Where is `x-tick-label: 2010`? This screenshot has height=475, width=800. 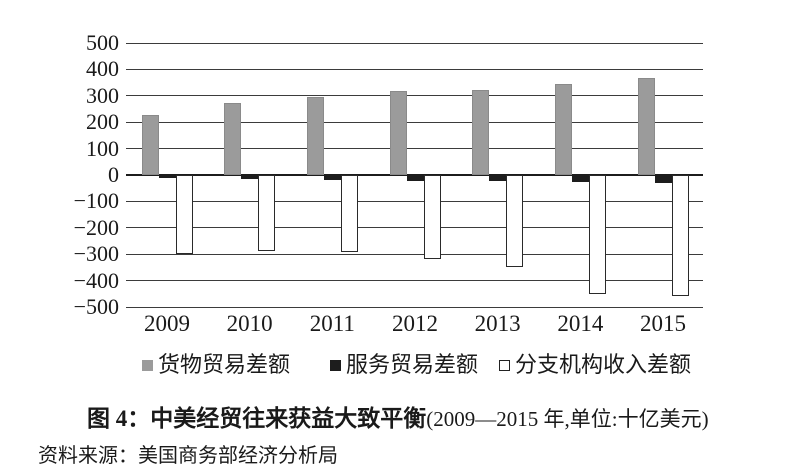 x-tick-label: 2010 is located at coordinates (249, 323).